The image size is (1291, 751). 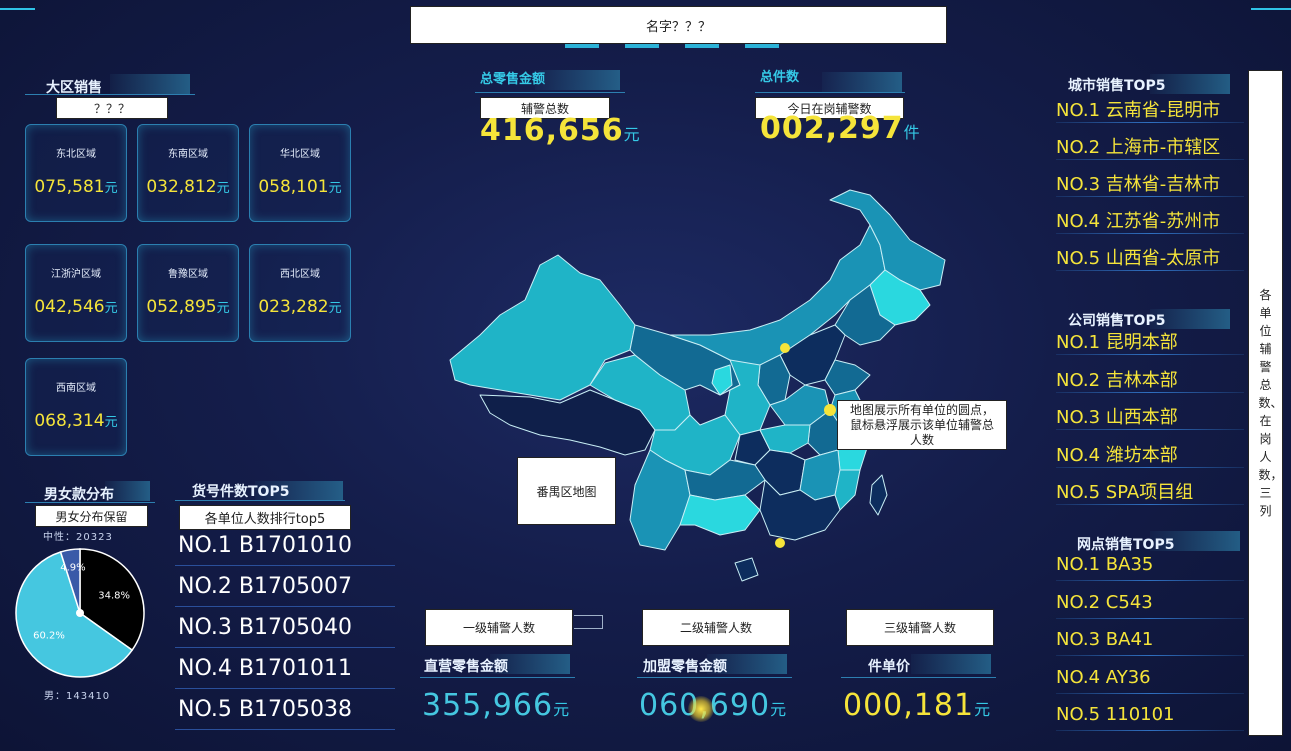 I want to click on city-rank-item: NO.1 云南省-昆明市, so click(x=1138, y=110).